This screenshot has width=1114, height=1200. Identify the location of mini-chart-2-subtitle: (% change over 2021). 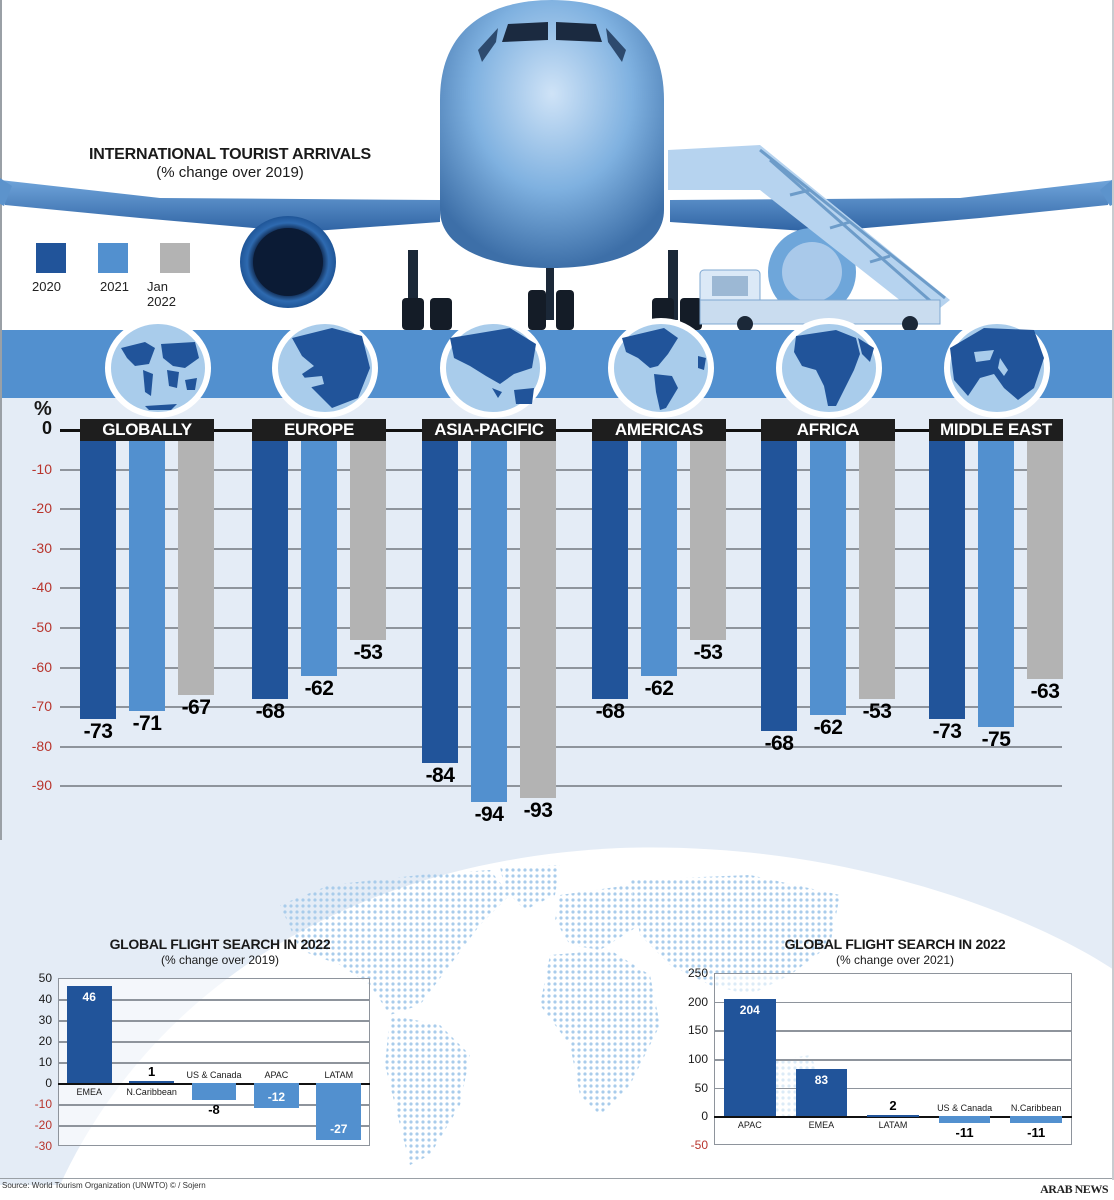
(895, 960).